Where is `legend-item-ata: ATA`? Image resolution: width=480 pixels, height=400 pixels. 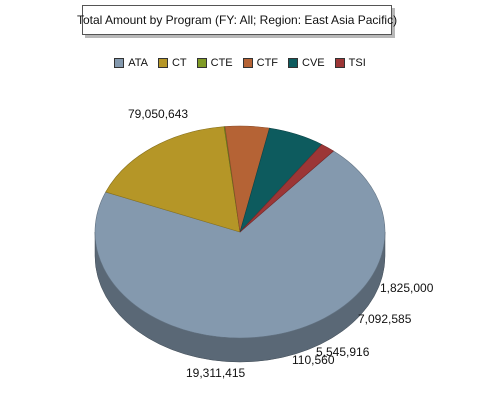
legend-item-ata: ATA is located at coordinates (131, 63).